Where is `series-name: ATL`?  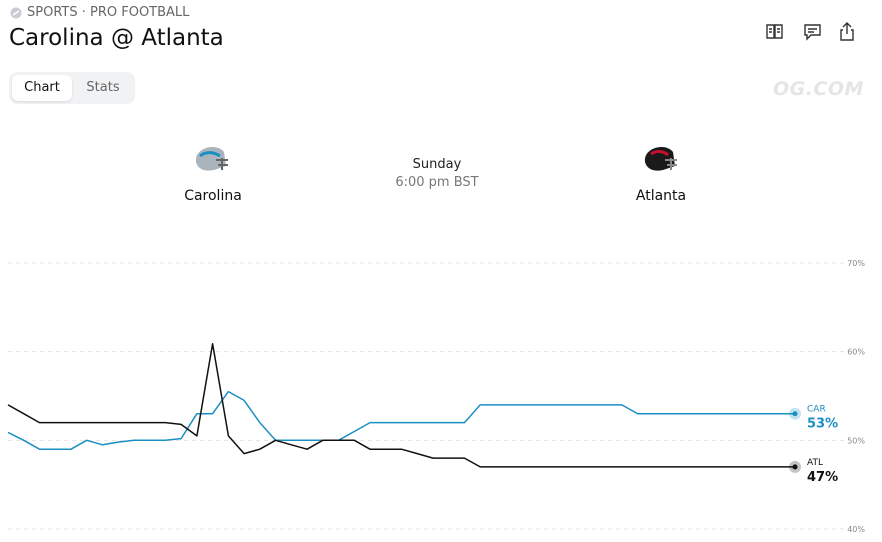 series-name: ATL is located at coordinates (815, 463).